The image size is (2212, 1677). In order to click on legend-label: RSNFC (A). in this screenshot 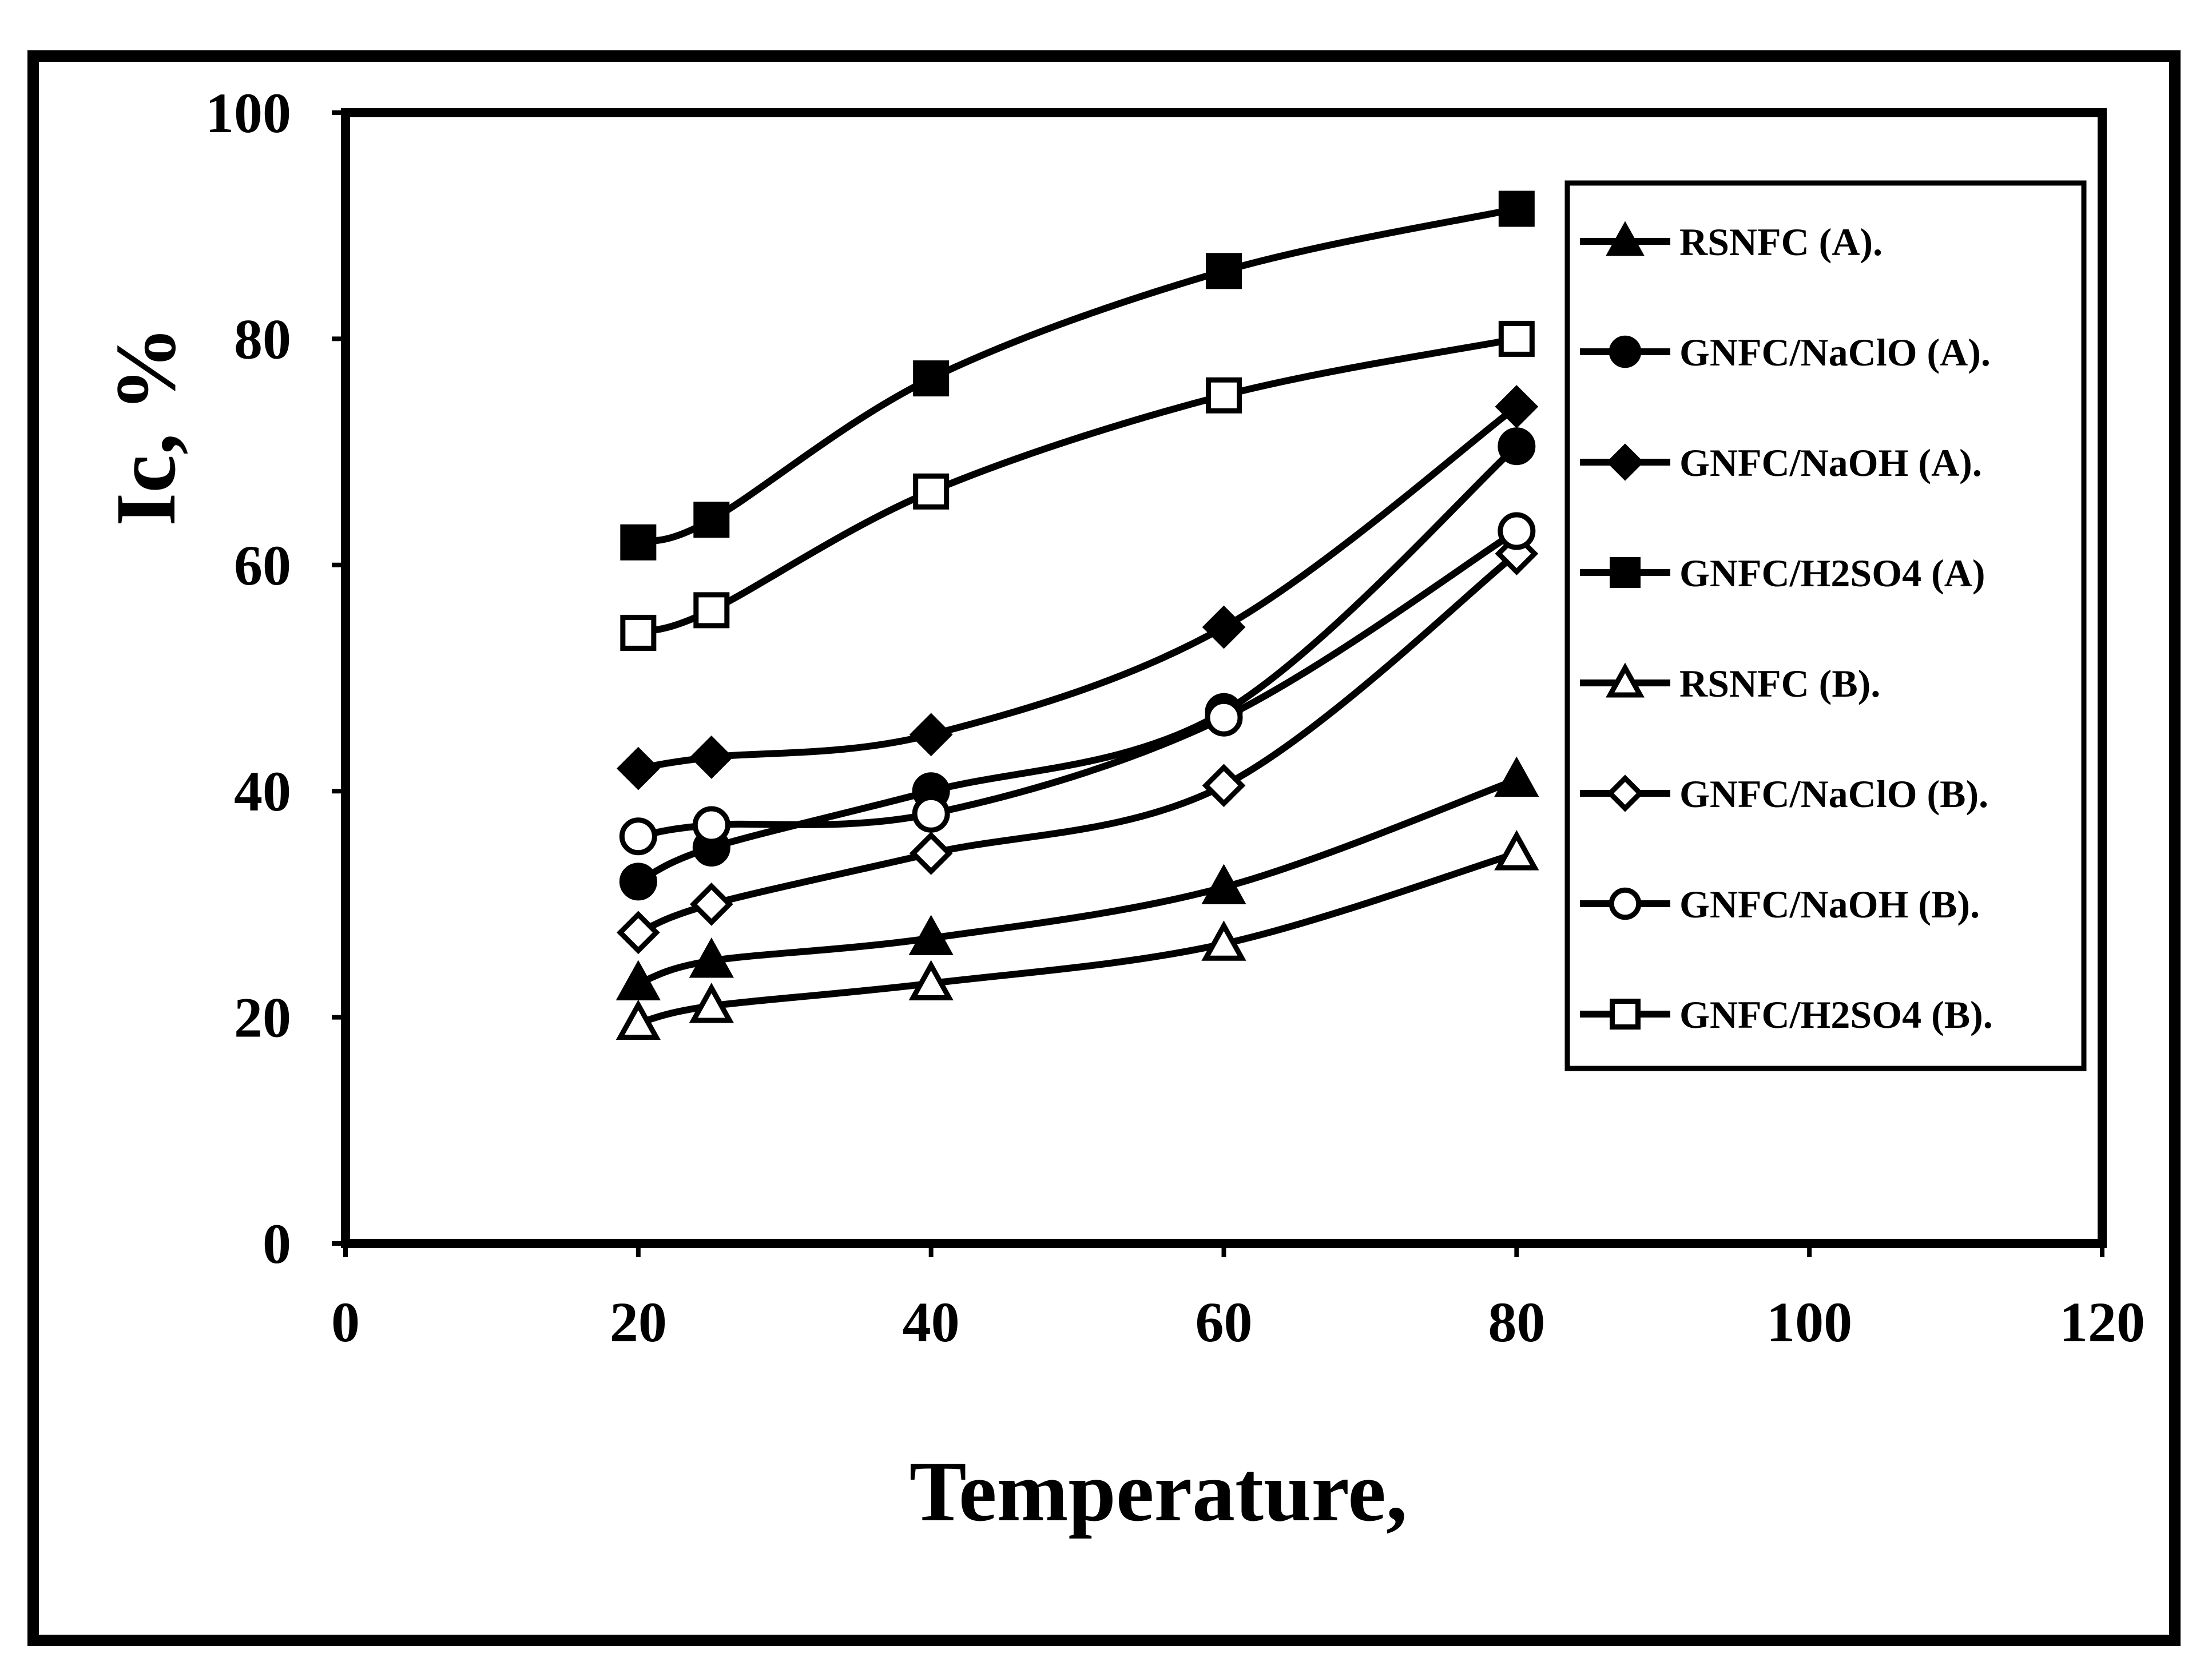, I will do `click(1781, 242)`.